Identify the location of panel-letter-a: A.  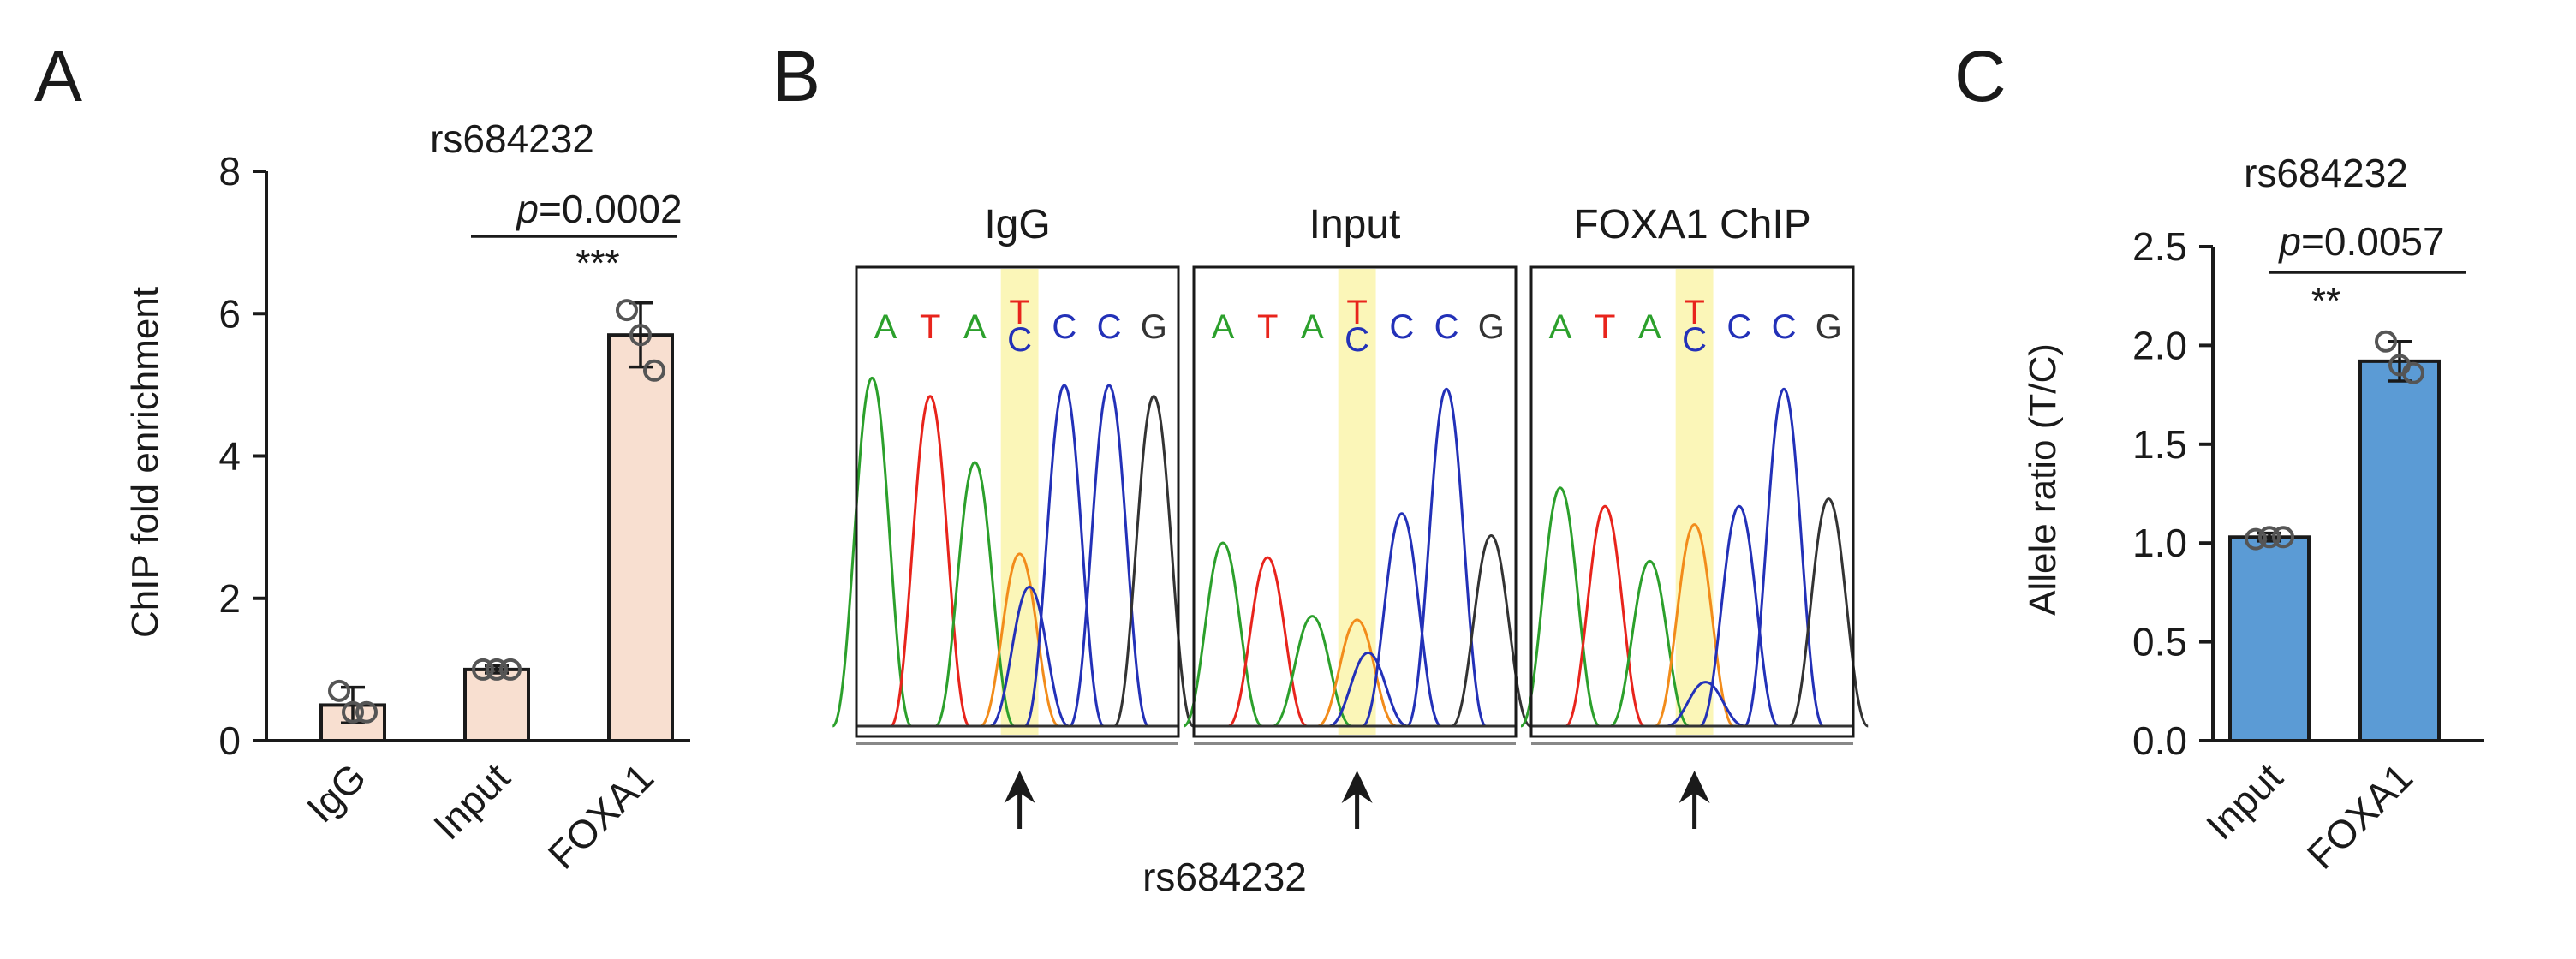
(58, 76).